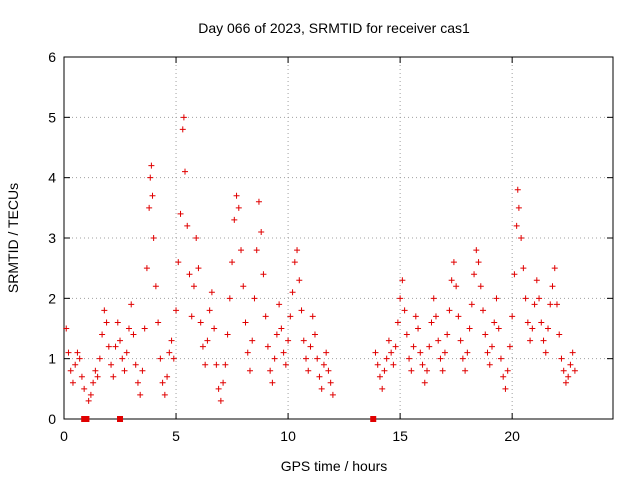 The image size is (640, 485). Describe the element at coordinates (52, 57) in the screenshot. I see `y-tick-label: 6` at that location.